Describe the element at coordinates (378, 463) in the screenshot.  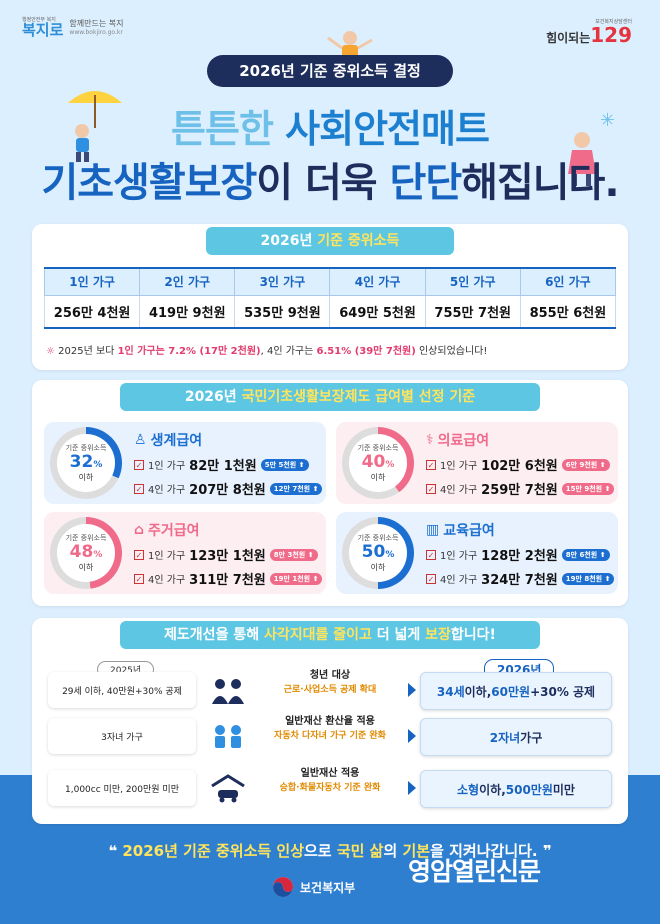
I see `percent-donut: 기준 중위소득 40% 이하` at that location.